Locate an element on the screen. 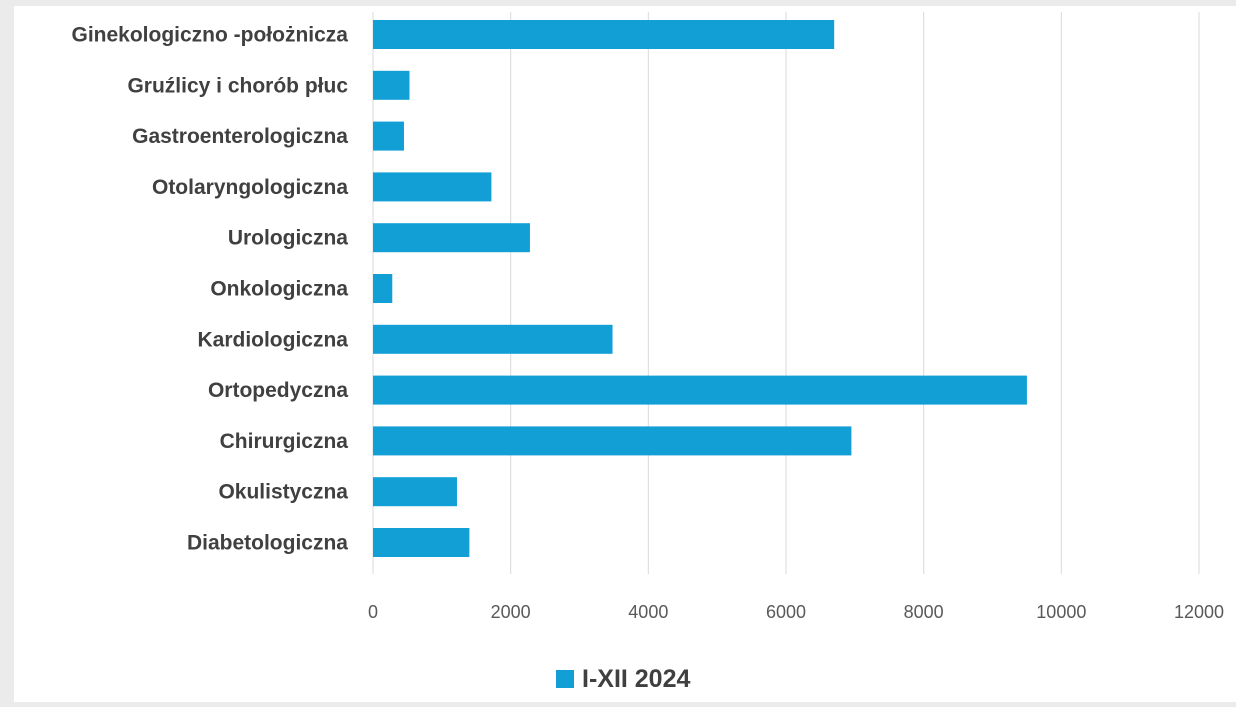  category-label: Okulistyczna is located at coordinates (283, 492).